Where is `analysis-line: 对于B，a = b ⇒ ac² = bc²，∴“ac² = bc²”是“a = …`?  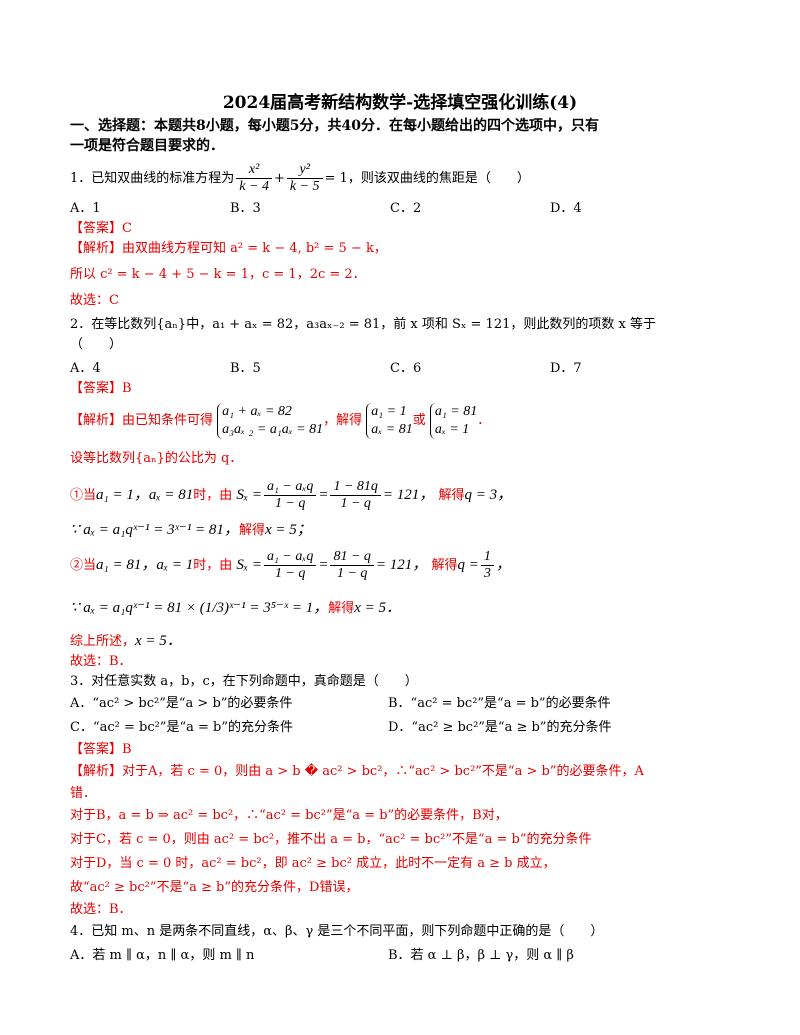
analysis-line: 对于B，a = b ⇒ ac² = bc²，∴“ac² = bc²”是“a = … is located at coordinates (289, 815).